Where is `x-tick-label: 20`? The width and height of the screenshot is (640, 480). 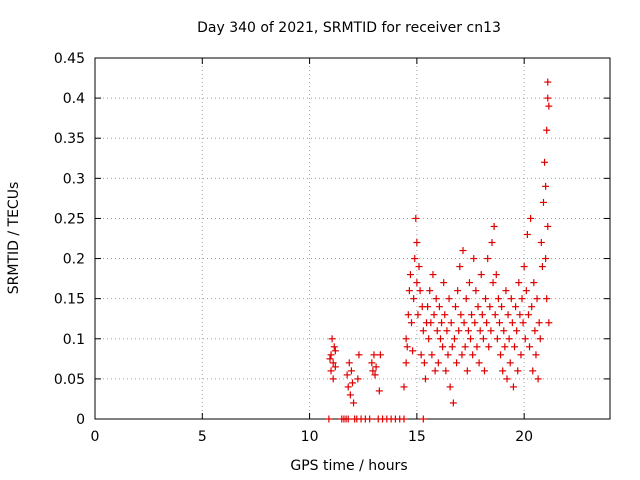 x-tick-label: 20 is located at coordinates (524, 437).